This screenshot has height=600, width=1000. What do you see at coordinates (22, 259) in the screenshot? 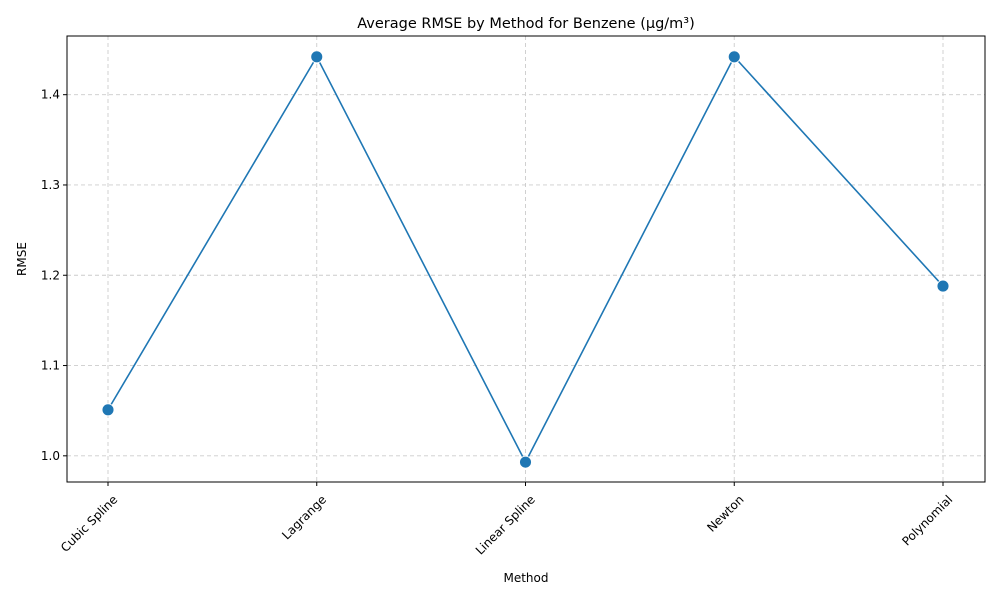
I see `y-axis-title: RMSE` at bounding box center [22, 259].